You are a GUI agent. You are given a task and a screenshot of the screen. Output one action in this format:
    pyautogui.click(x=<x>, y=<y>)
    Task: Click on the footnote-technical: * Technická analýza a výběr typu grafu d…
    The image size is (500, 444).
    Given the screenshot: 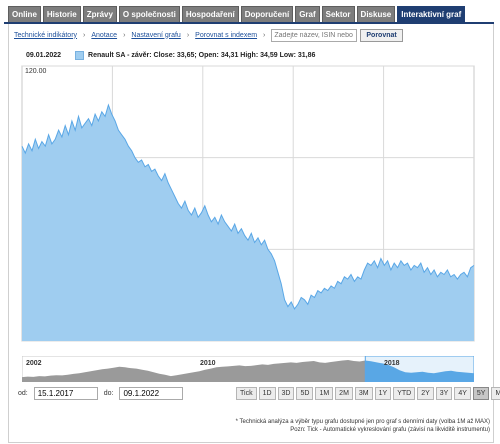 What is the action you would take?
    pyautogui.click(x=362, y=422)
    